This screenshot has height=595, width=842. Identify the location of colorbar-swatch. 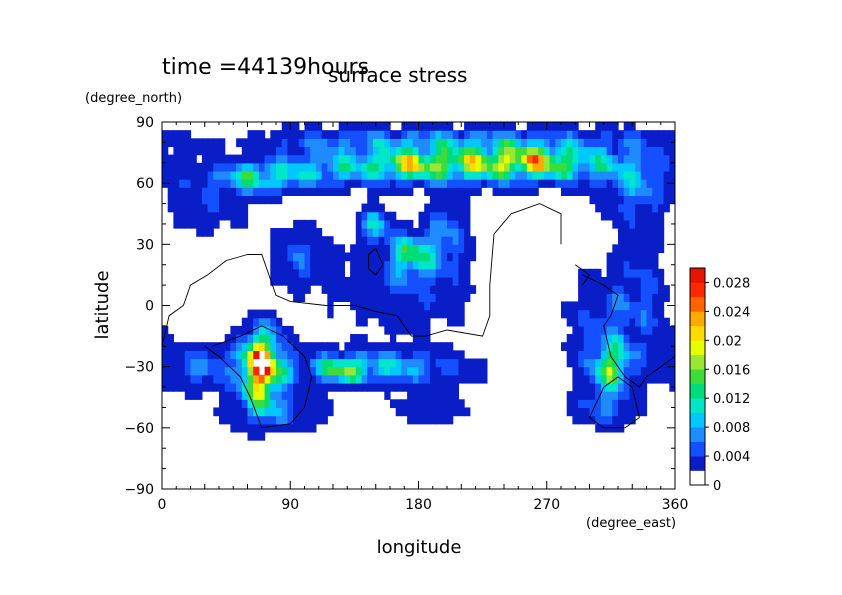
(697, 377).